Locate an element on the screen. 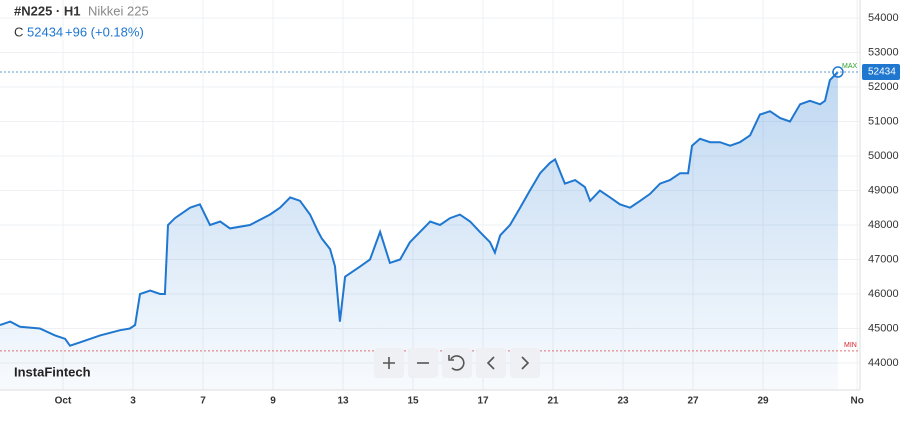 The image size is (900, 422). zoom-out-button is located at coordinates (423, 363).